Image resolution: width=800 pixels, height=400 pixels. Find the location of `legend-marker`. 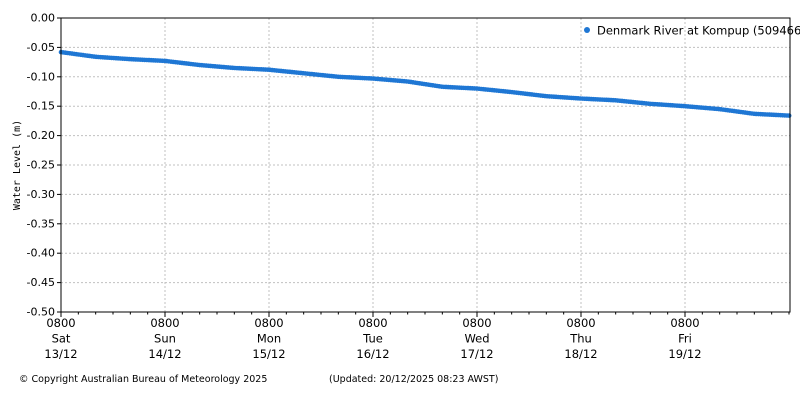

legend-marker is located at coordinates (587, 30).